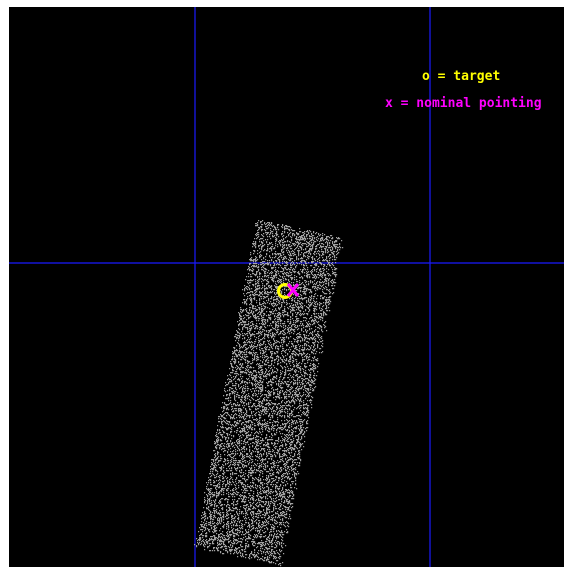  I want to click on nominal-pointing-marker-icon, so click(293, 290).